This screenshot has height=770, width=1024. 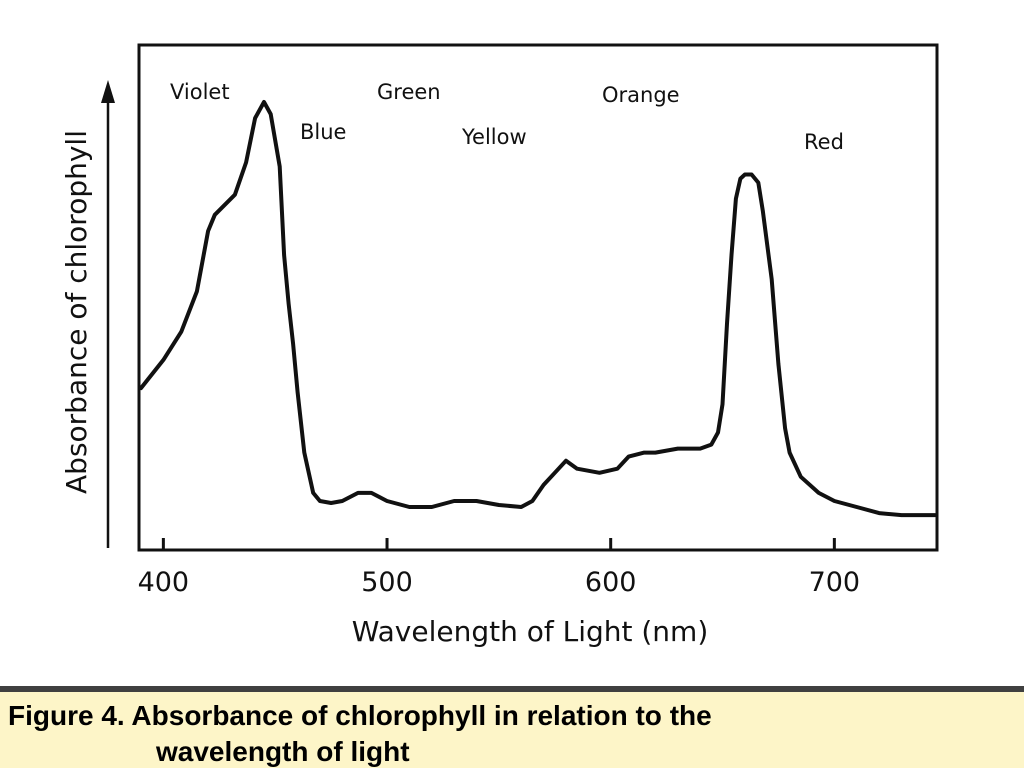 I want to click on x-tick-label-600: 600, so click(x=611, y=582).